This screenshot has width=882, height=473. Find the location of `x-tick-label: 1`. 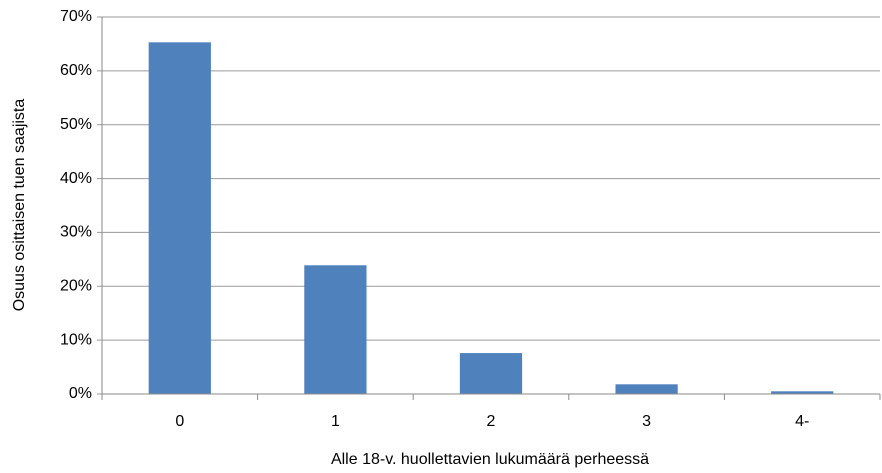

x-tick-label: 1 is located at coordinates (335, 421).